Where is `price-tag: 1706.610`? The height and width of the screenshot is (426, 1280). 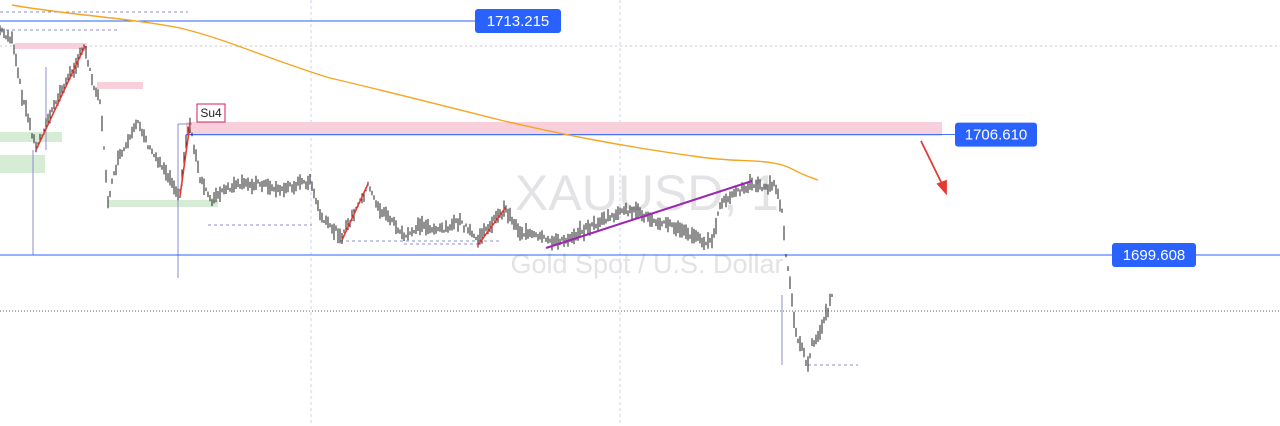
price-tag: 1706.610 is located at coordinates (996, 134).